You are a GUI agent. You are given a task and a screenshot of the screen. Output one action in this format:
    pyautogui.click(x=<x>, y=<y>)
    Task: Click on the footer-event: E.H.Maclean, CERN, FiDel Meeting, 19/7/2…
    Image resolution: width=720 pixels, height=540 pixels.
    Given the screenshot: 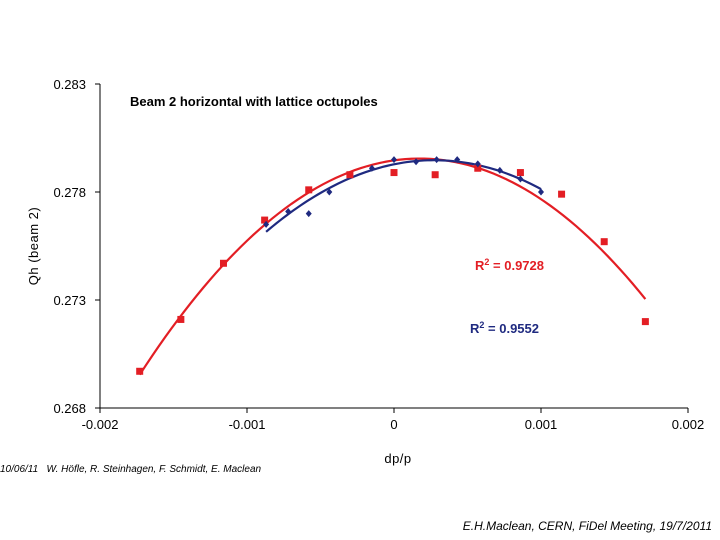 What is the action you would take?
    pyautogui.click(x=587, y=526)
    